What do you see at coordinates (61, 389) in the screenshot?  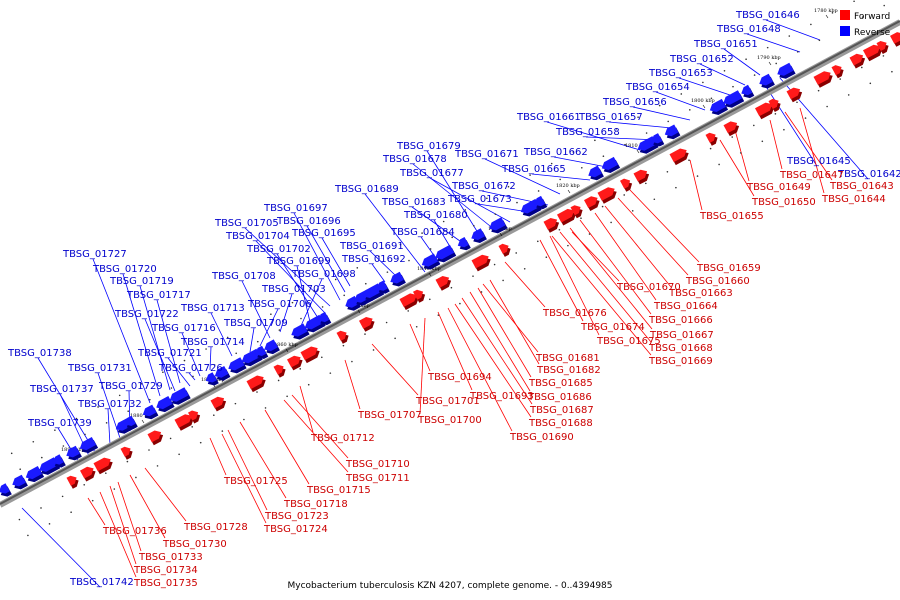 I see `gene-label-tbsg-01737: TBSG_01737` at bounding box center [61, 389].